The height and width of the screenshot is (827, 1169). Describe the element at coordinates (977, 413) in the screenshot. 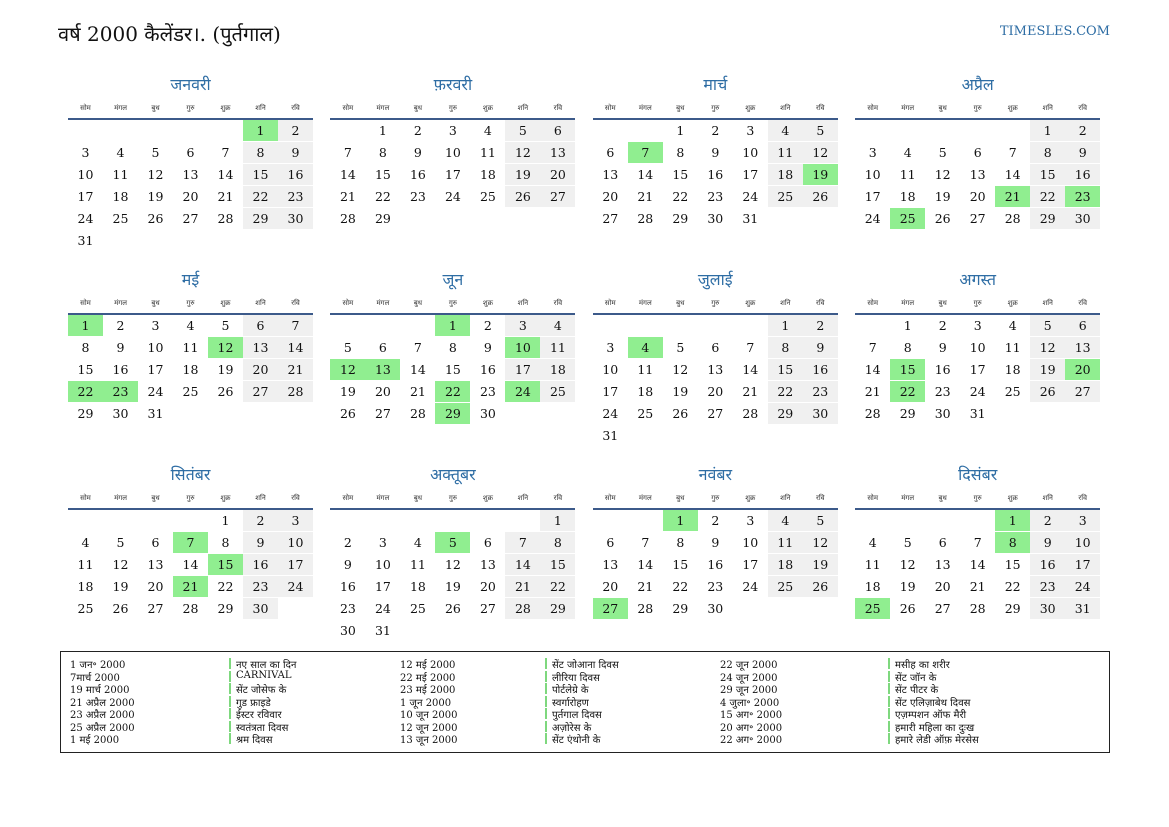

I see `day-cell: 31` at that location.